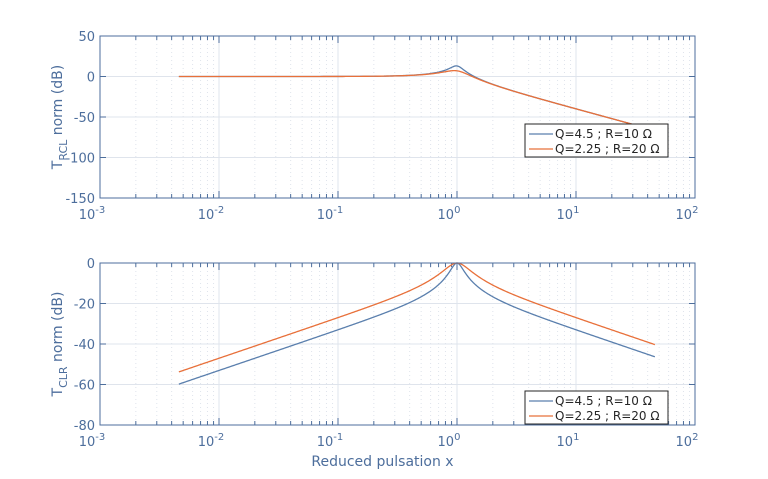 The height and width of the screenshot is (479, 768). I want to click on y-axis-label: TRCL norm (dB), so click(60, 117).